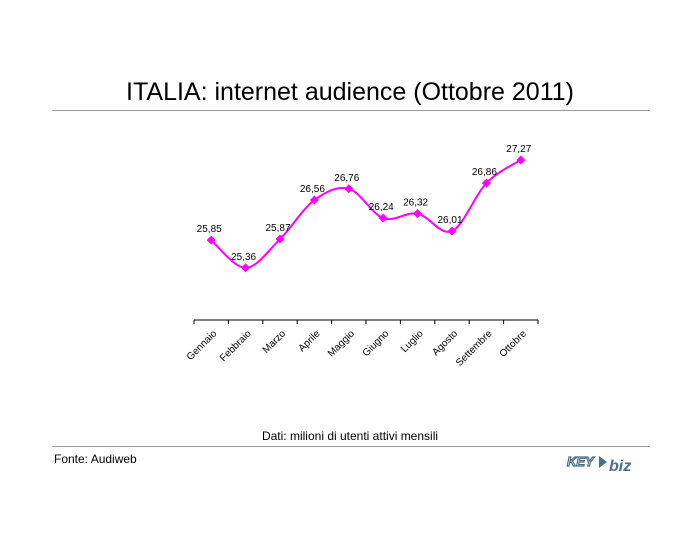  Describe the element at coordinates (381, 207) in the screenshot. I see `data-label: 26,24` at that location.